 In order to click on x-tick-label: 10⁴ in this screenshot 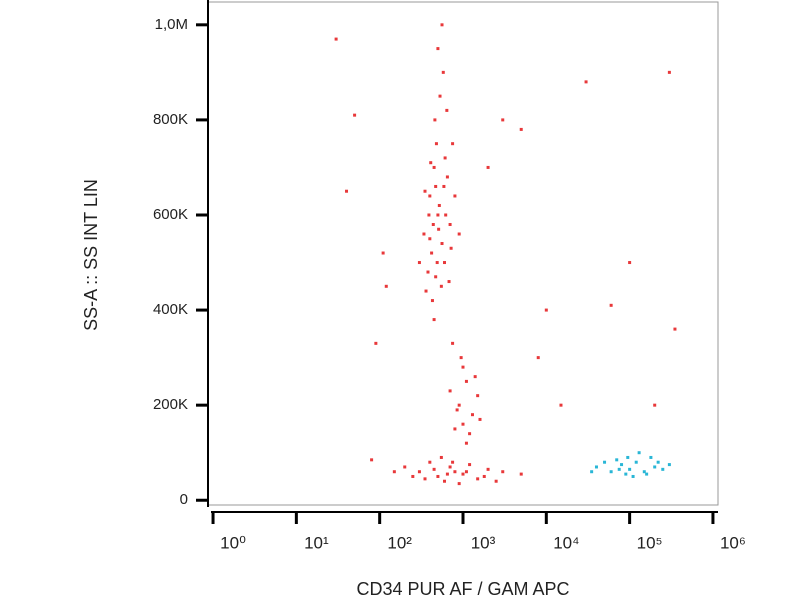, I will do `click(566, 542)`.